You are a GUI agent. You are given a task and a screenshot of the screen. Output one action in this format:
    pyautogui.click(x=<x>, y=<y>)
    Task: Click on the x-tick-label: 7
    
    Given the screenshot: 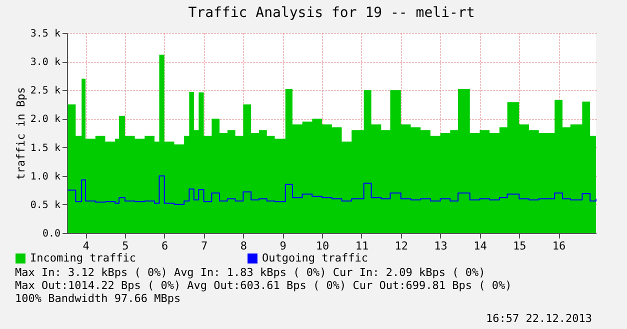 What is the action you would take?
    pyautogui.click(x=204, y=246)
    